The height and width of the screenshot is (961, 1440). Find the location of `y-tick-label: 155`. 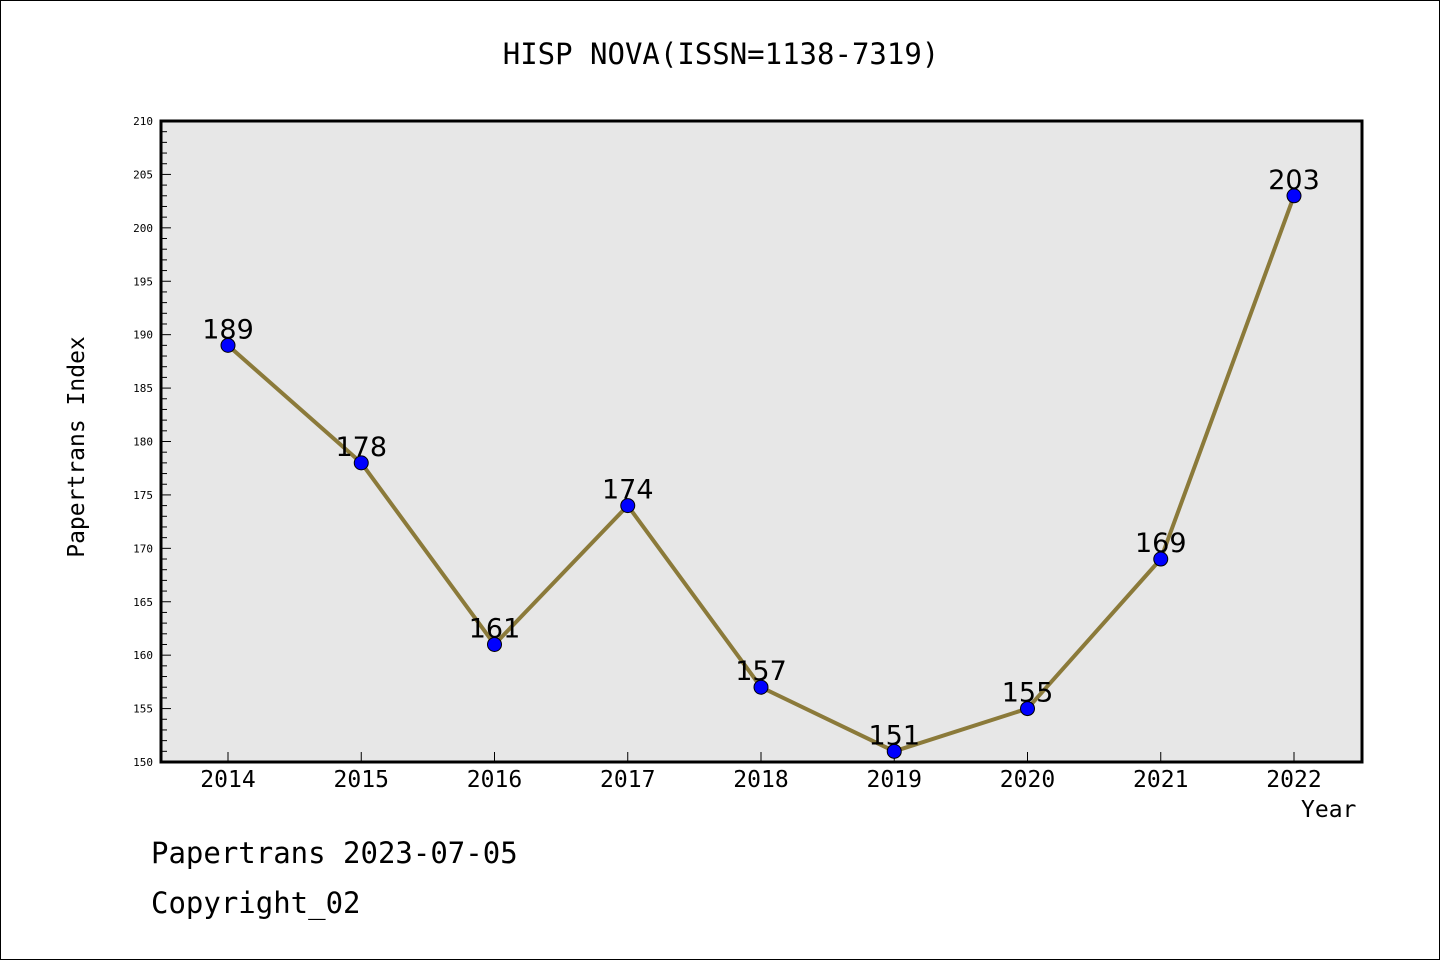

y-tick-label: 155 is located at coordinates (143, 709).